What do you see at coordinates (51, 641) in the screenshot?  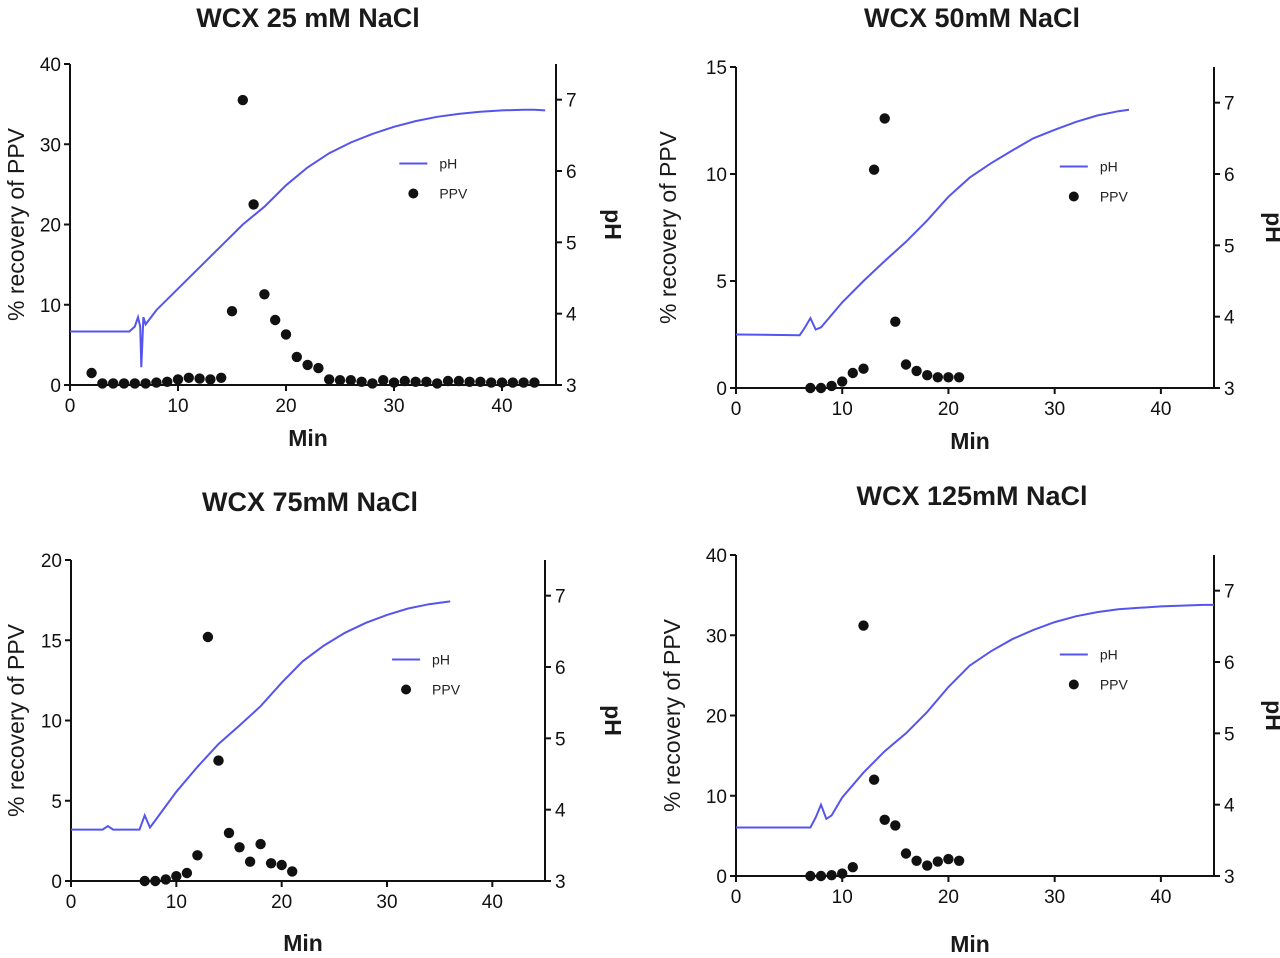 I see `y-tick-label: 15` at bounding box center [51, 641].